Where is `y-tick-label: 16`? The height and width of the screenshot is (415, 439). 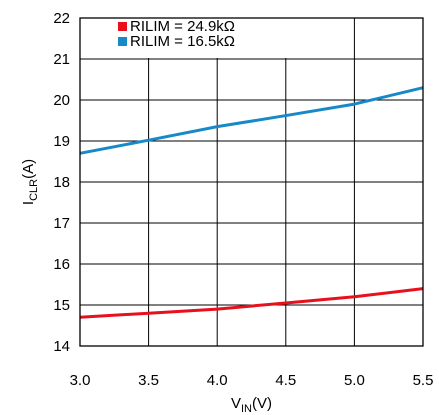
y-tick-label: 16 is located at coordinates (61, 264).